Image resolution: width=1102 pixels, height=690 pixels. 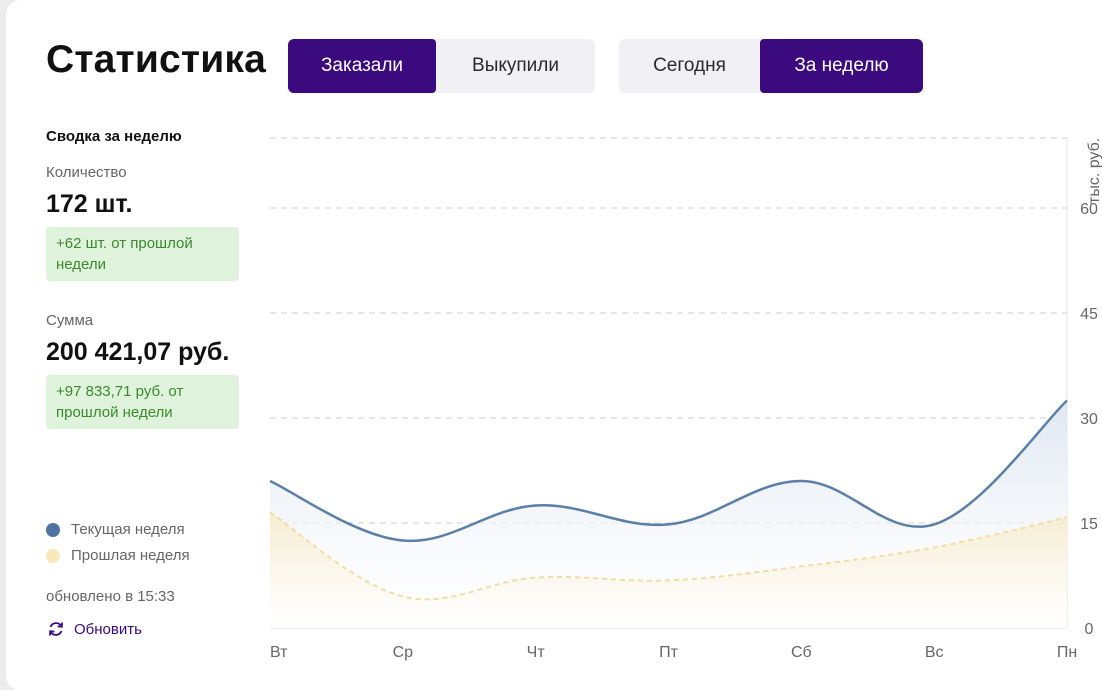 I want to click on legend-previous-label: Прошлая неделя, so click(x=130, y=555).